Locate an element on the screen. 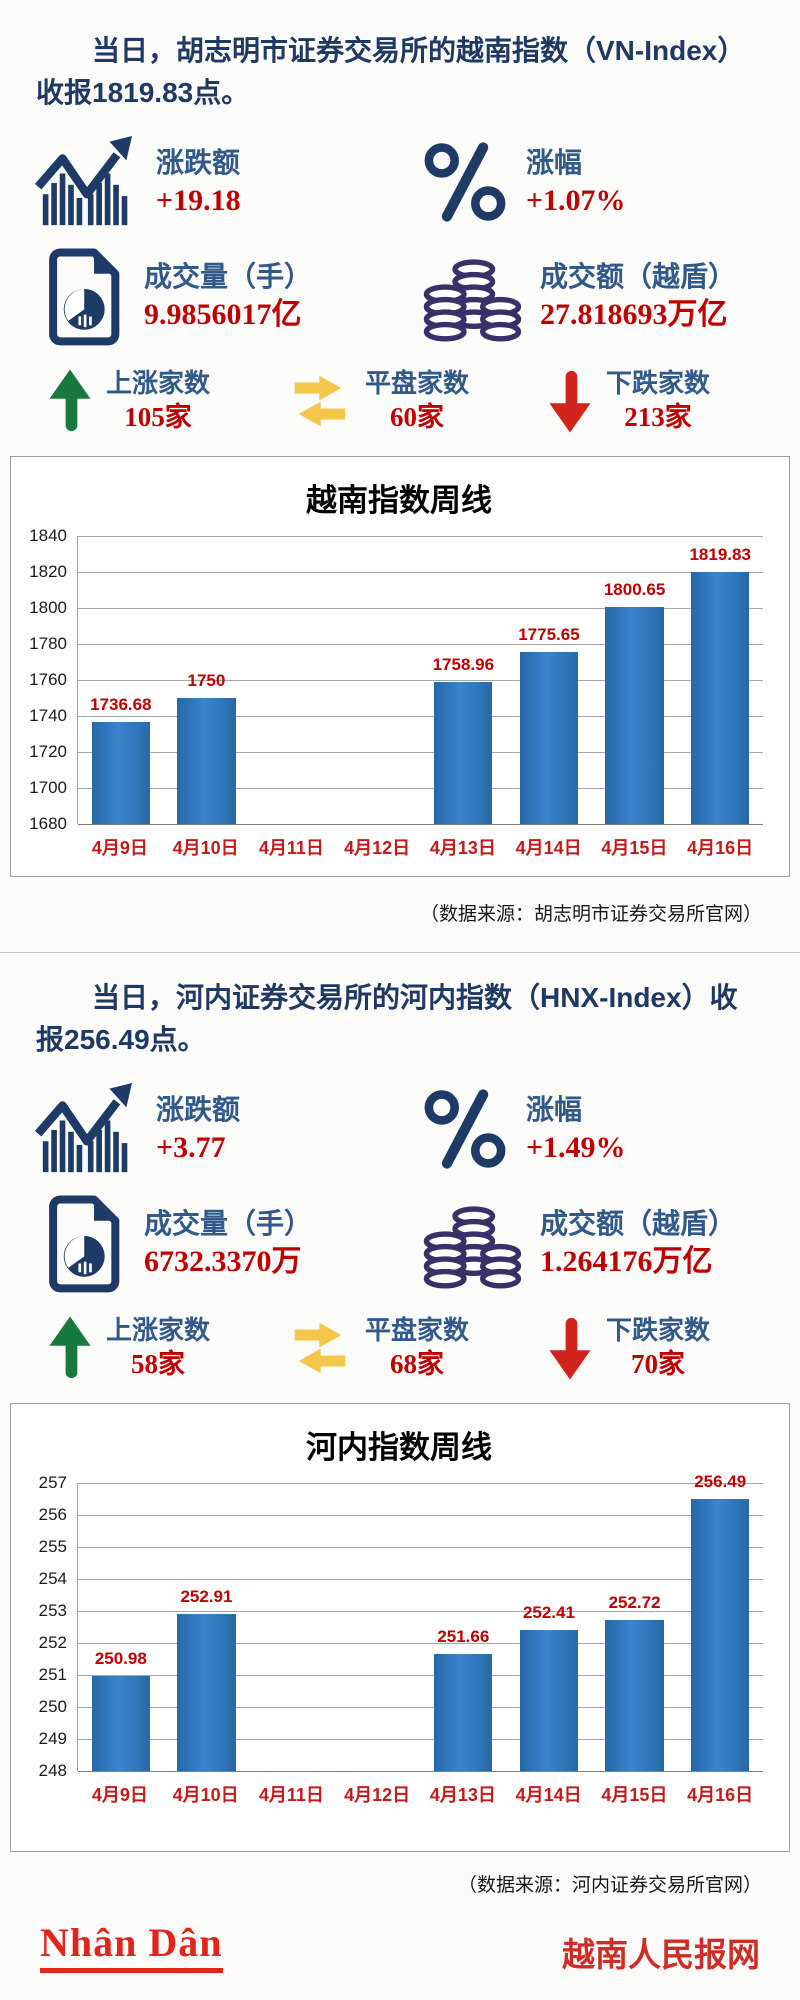 The image size is (800, 2000). vn-volume-text: 成交量（手） 9.9856017亿 is located at coordinates (228, 296).